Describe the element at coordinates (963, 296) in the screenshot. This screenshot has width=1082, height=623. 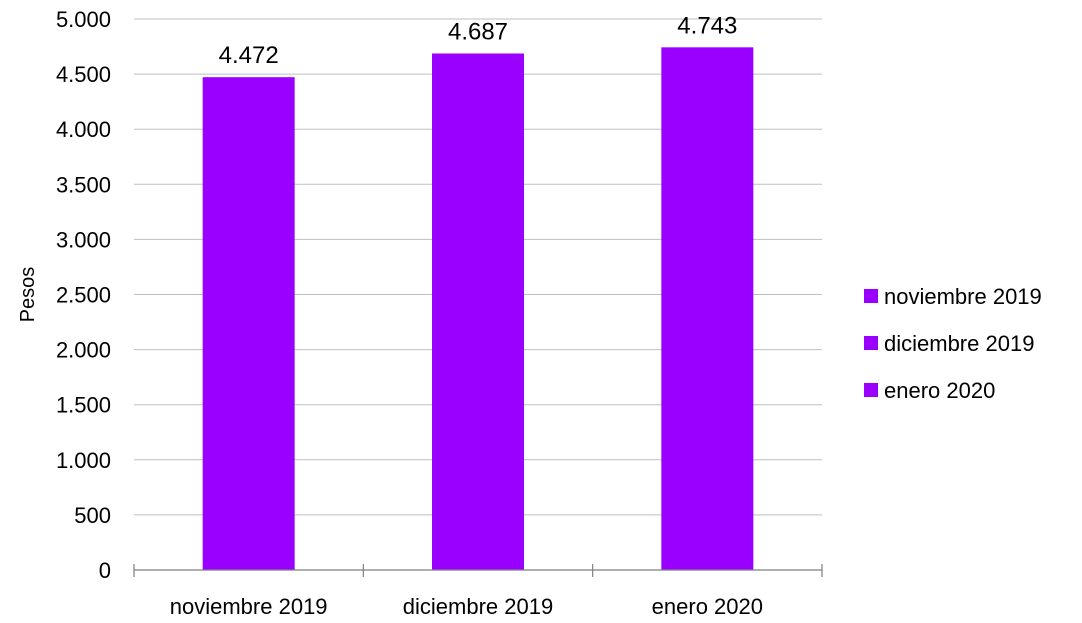
I see `legend-label: noviembre 2019` at that location.